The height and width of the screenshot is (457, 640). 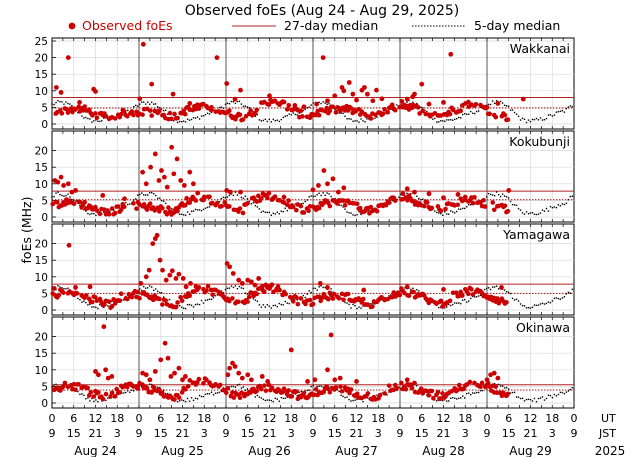 I want to click on y-tick-label: 15, so click(x=41, y=354).